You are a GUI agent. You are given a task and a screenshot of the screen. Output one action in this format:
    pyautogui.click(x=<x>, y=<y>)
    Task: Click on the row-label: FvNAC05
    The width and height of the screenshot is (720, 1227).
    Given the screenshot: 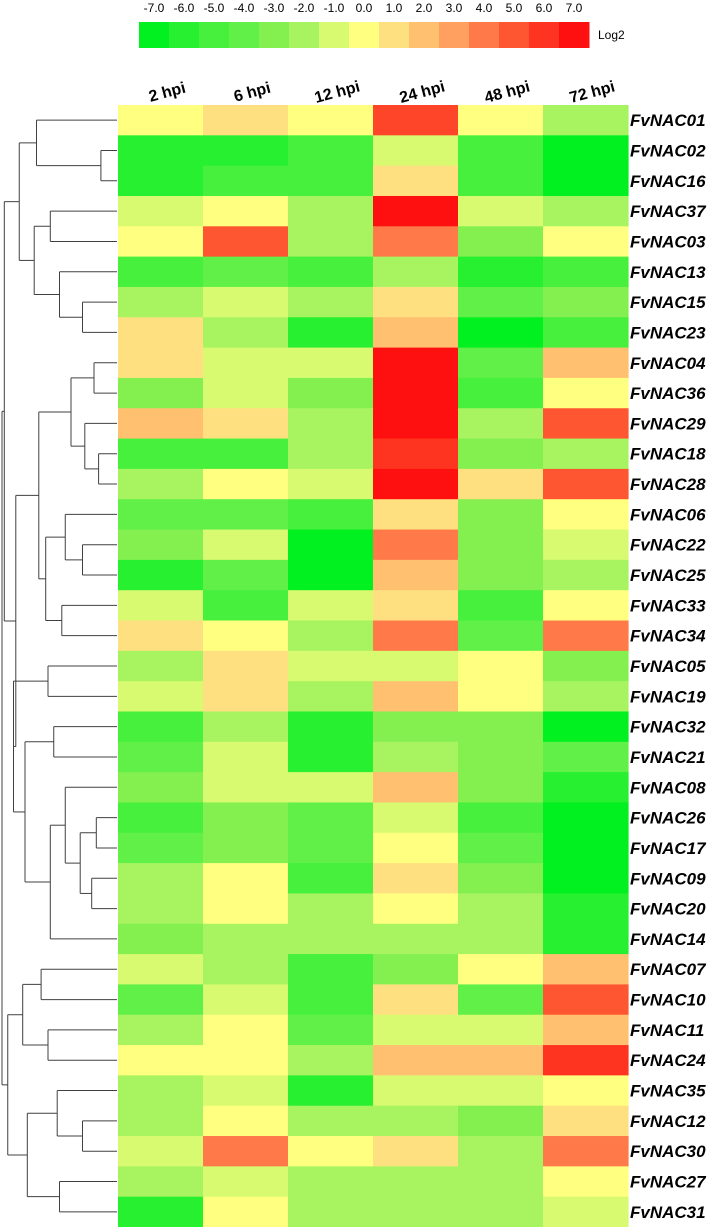 What is the action you would take?
    pyautogui.click(x=668, y=666)
    